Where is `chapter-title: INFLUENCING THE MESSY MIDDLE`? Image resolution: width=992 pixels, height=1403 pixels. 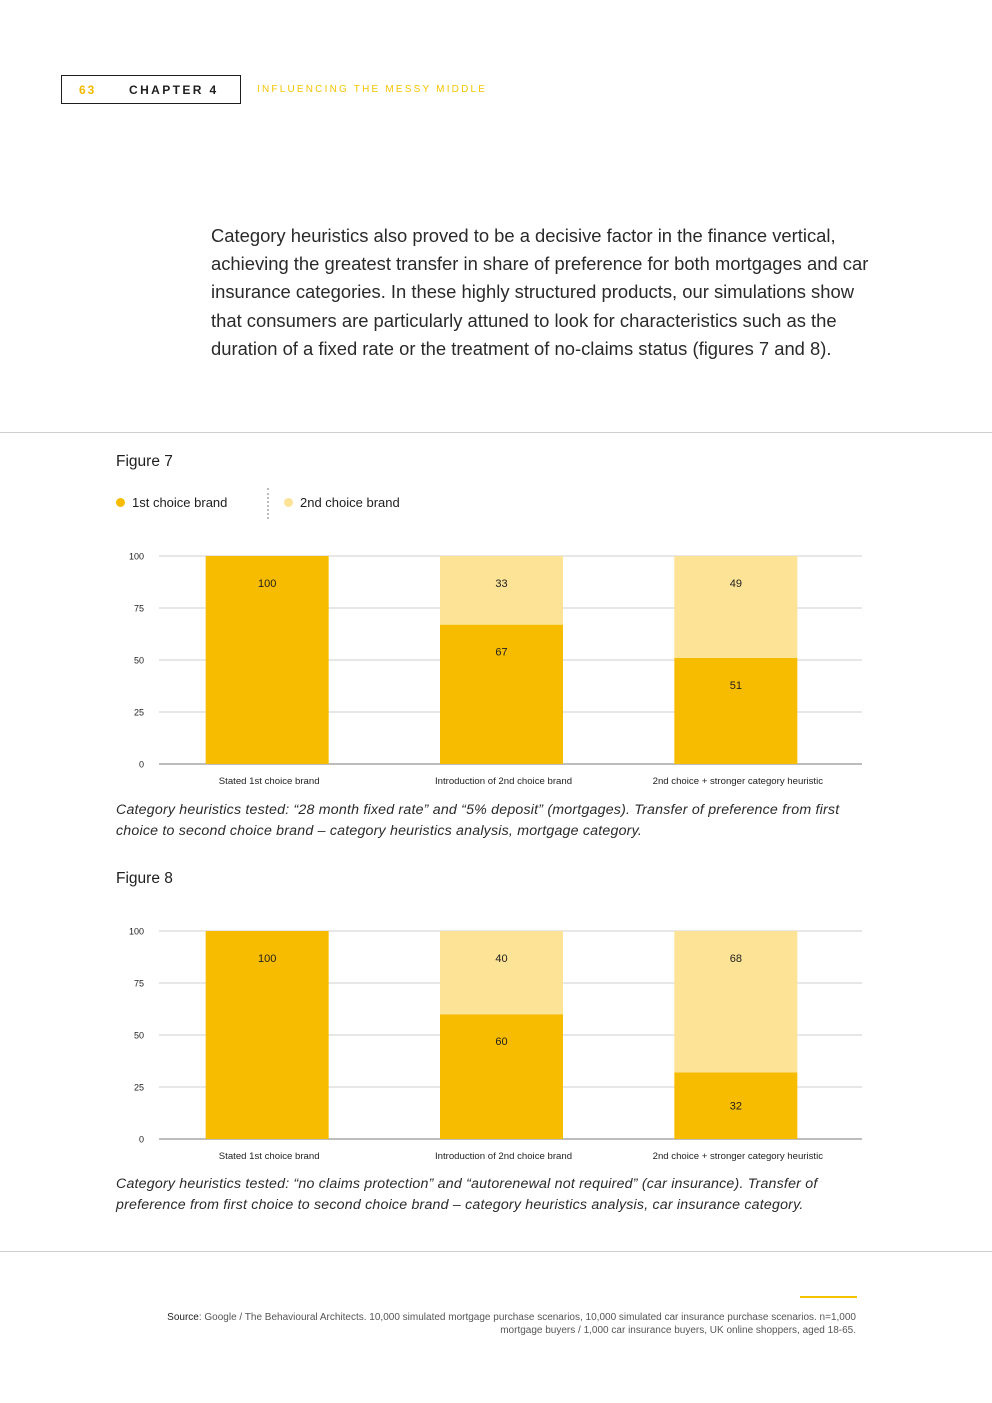
chapter-title: INFLUENCING THE MESSY MIDDLE is located at coordinates (372, 89).